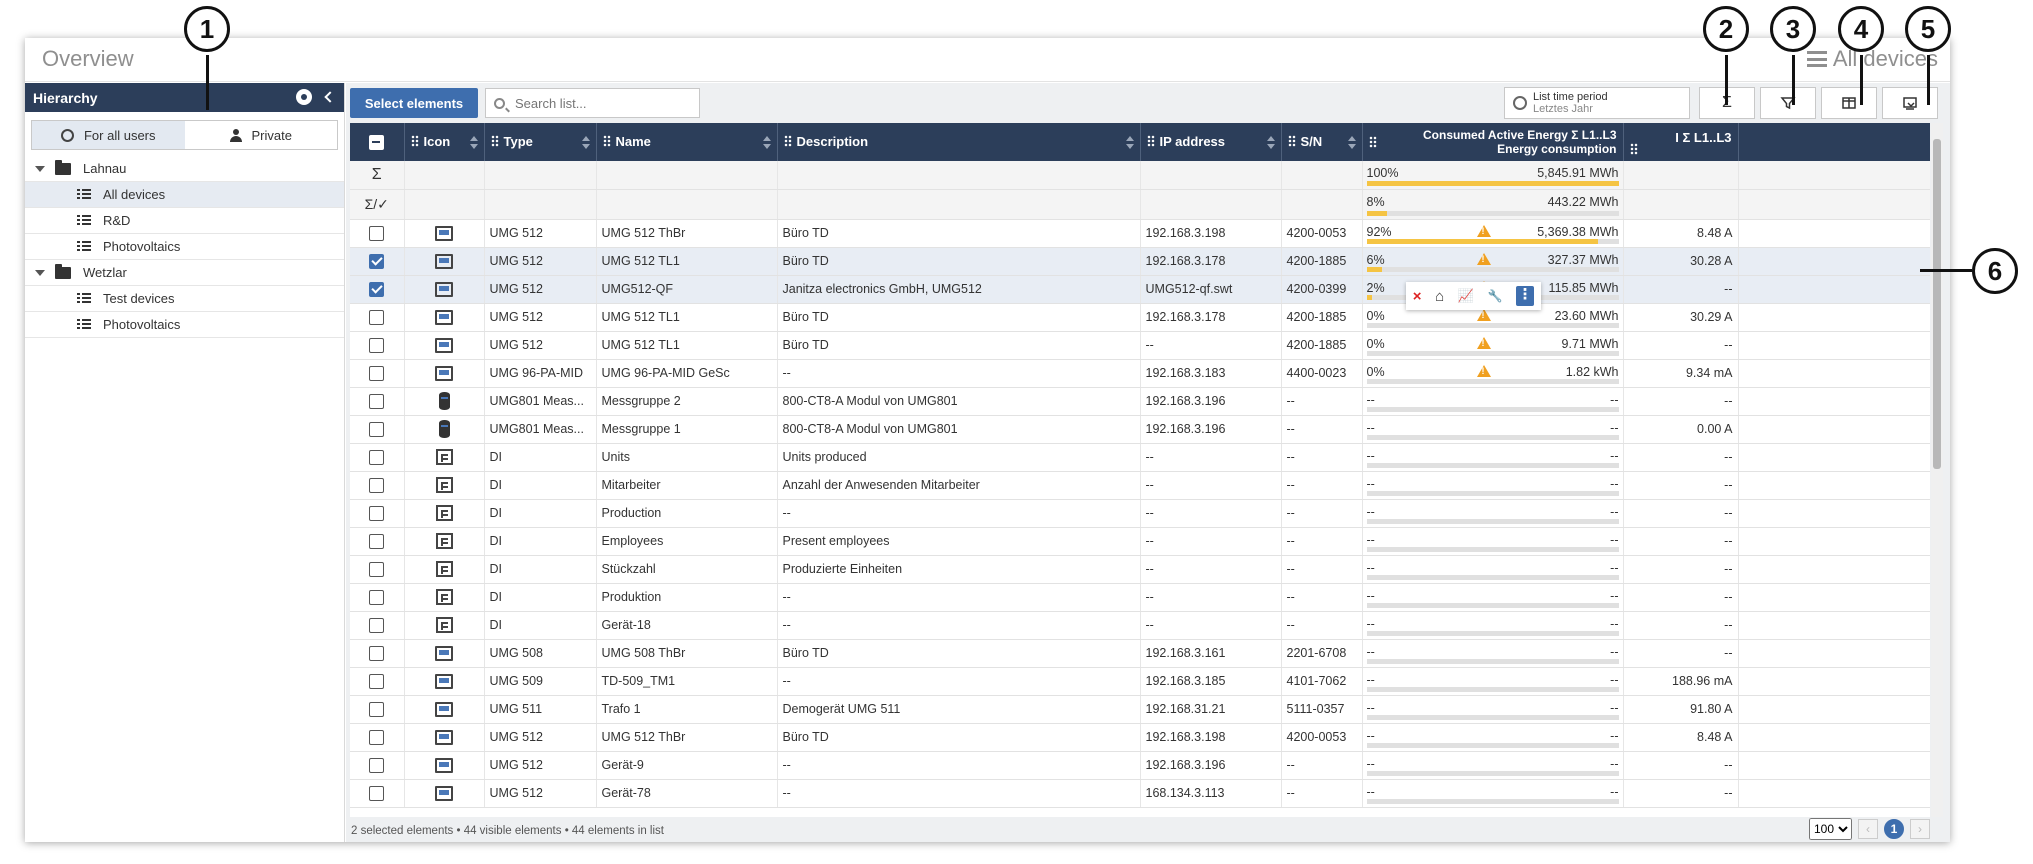 The height and width of the screenshot is (864, 2033). Describe the element at coordinates (261, 135) in the screenshot. I see `private-tab: Private` at that location.